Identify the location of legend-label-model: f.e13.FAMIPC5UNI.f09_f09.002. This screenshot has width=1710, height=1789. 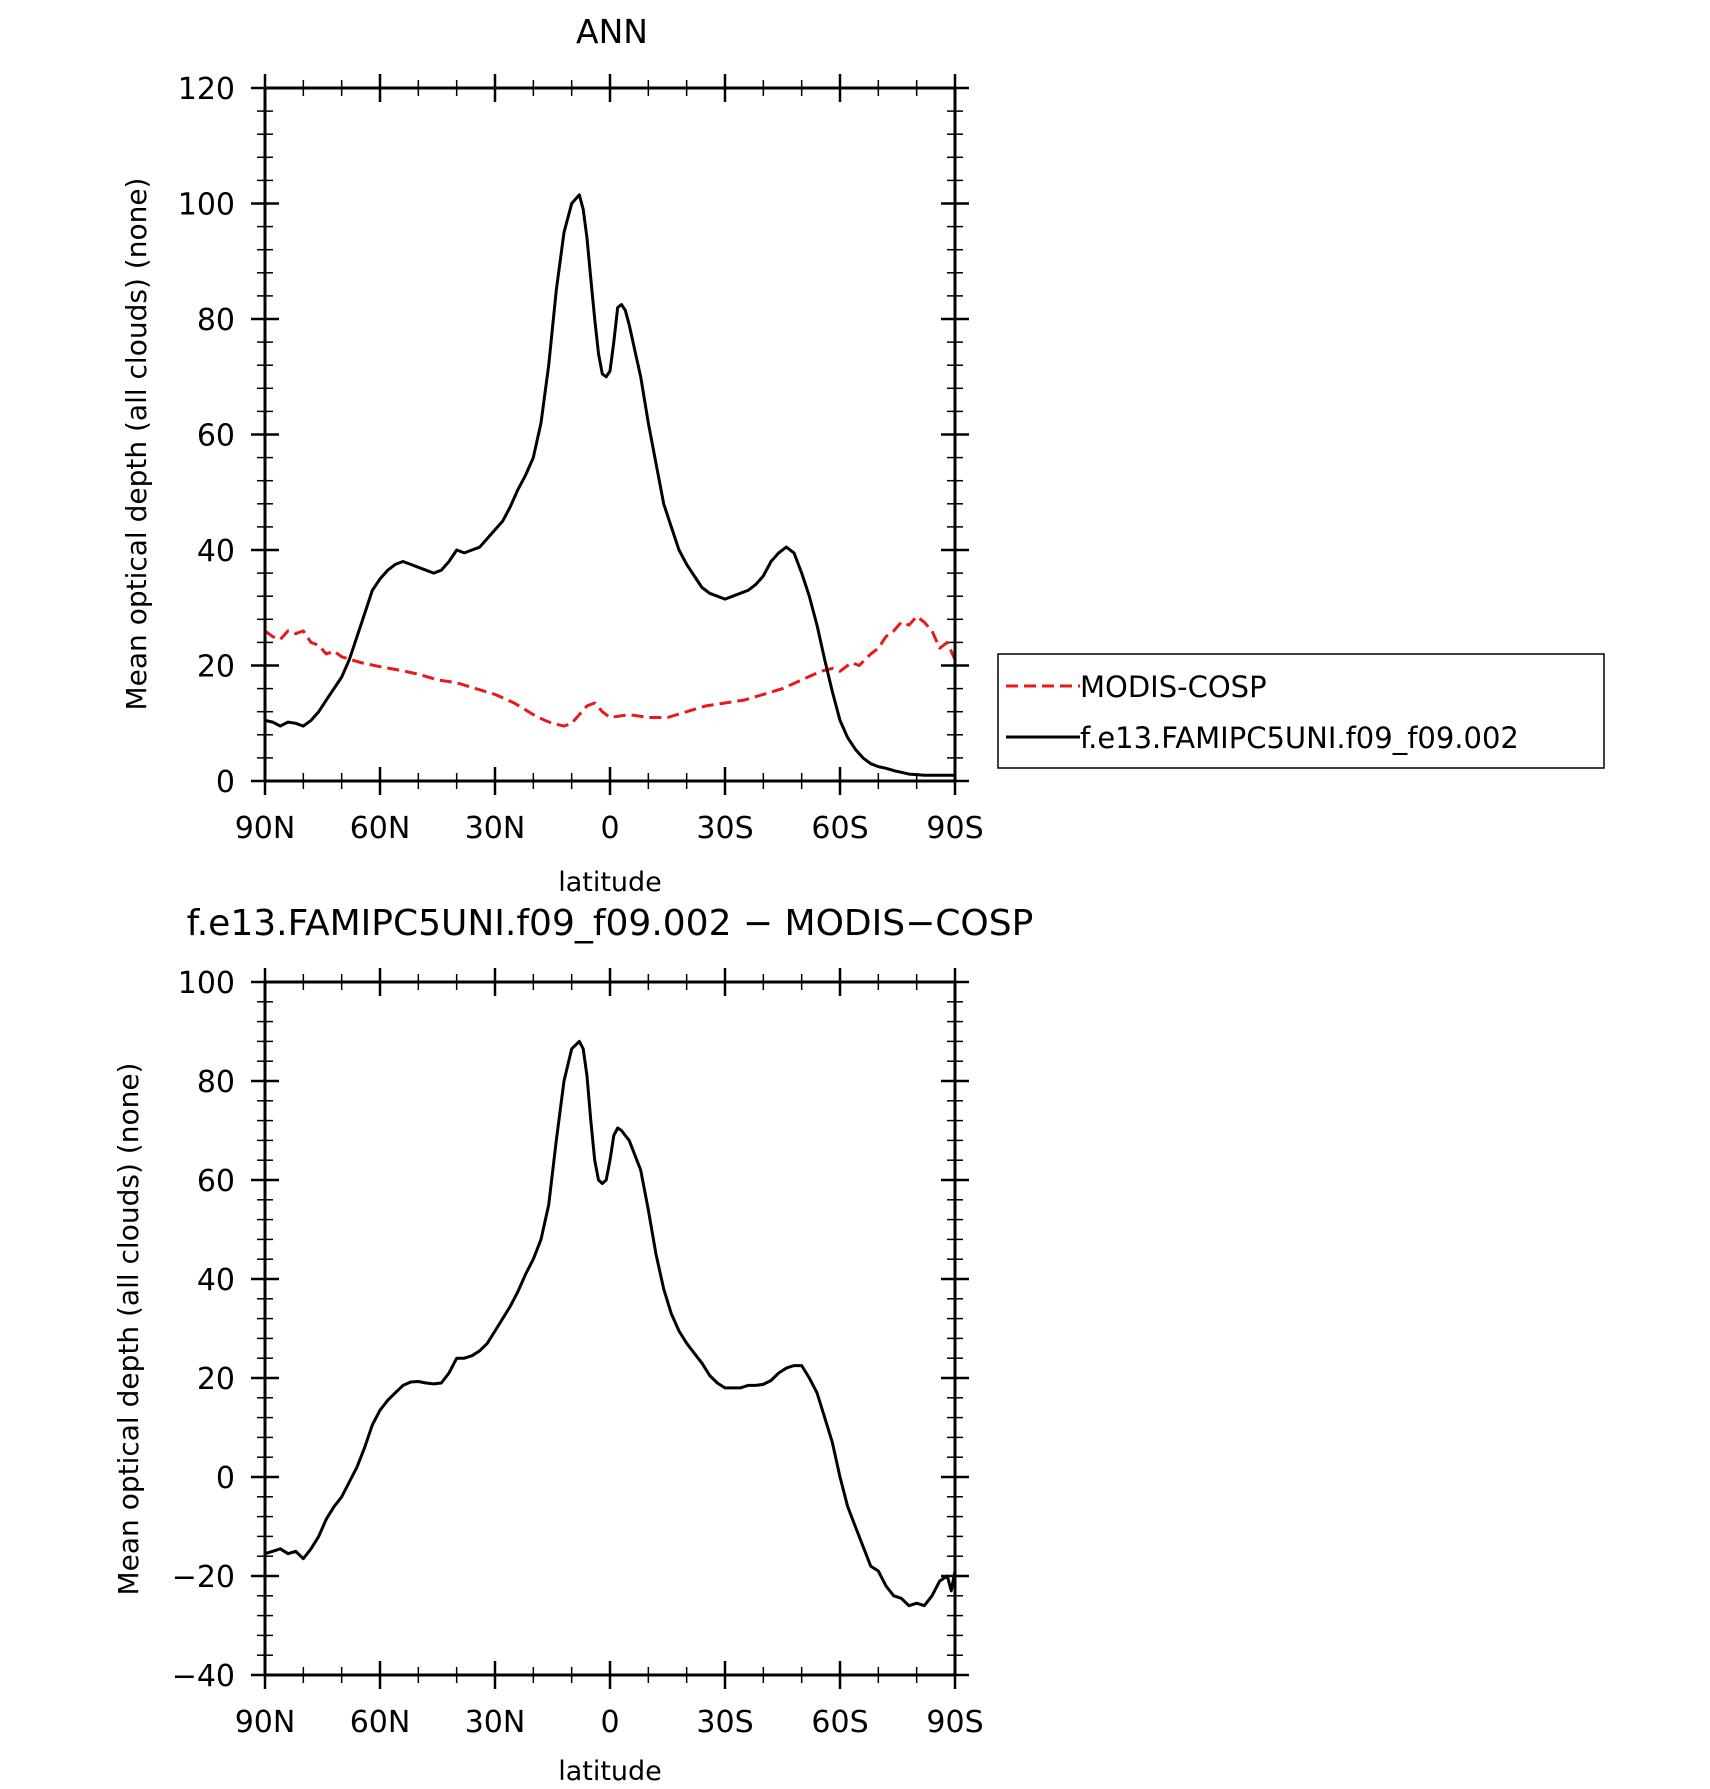
(1299, 738).